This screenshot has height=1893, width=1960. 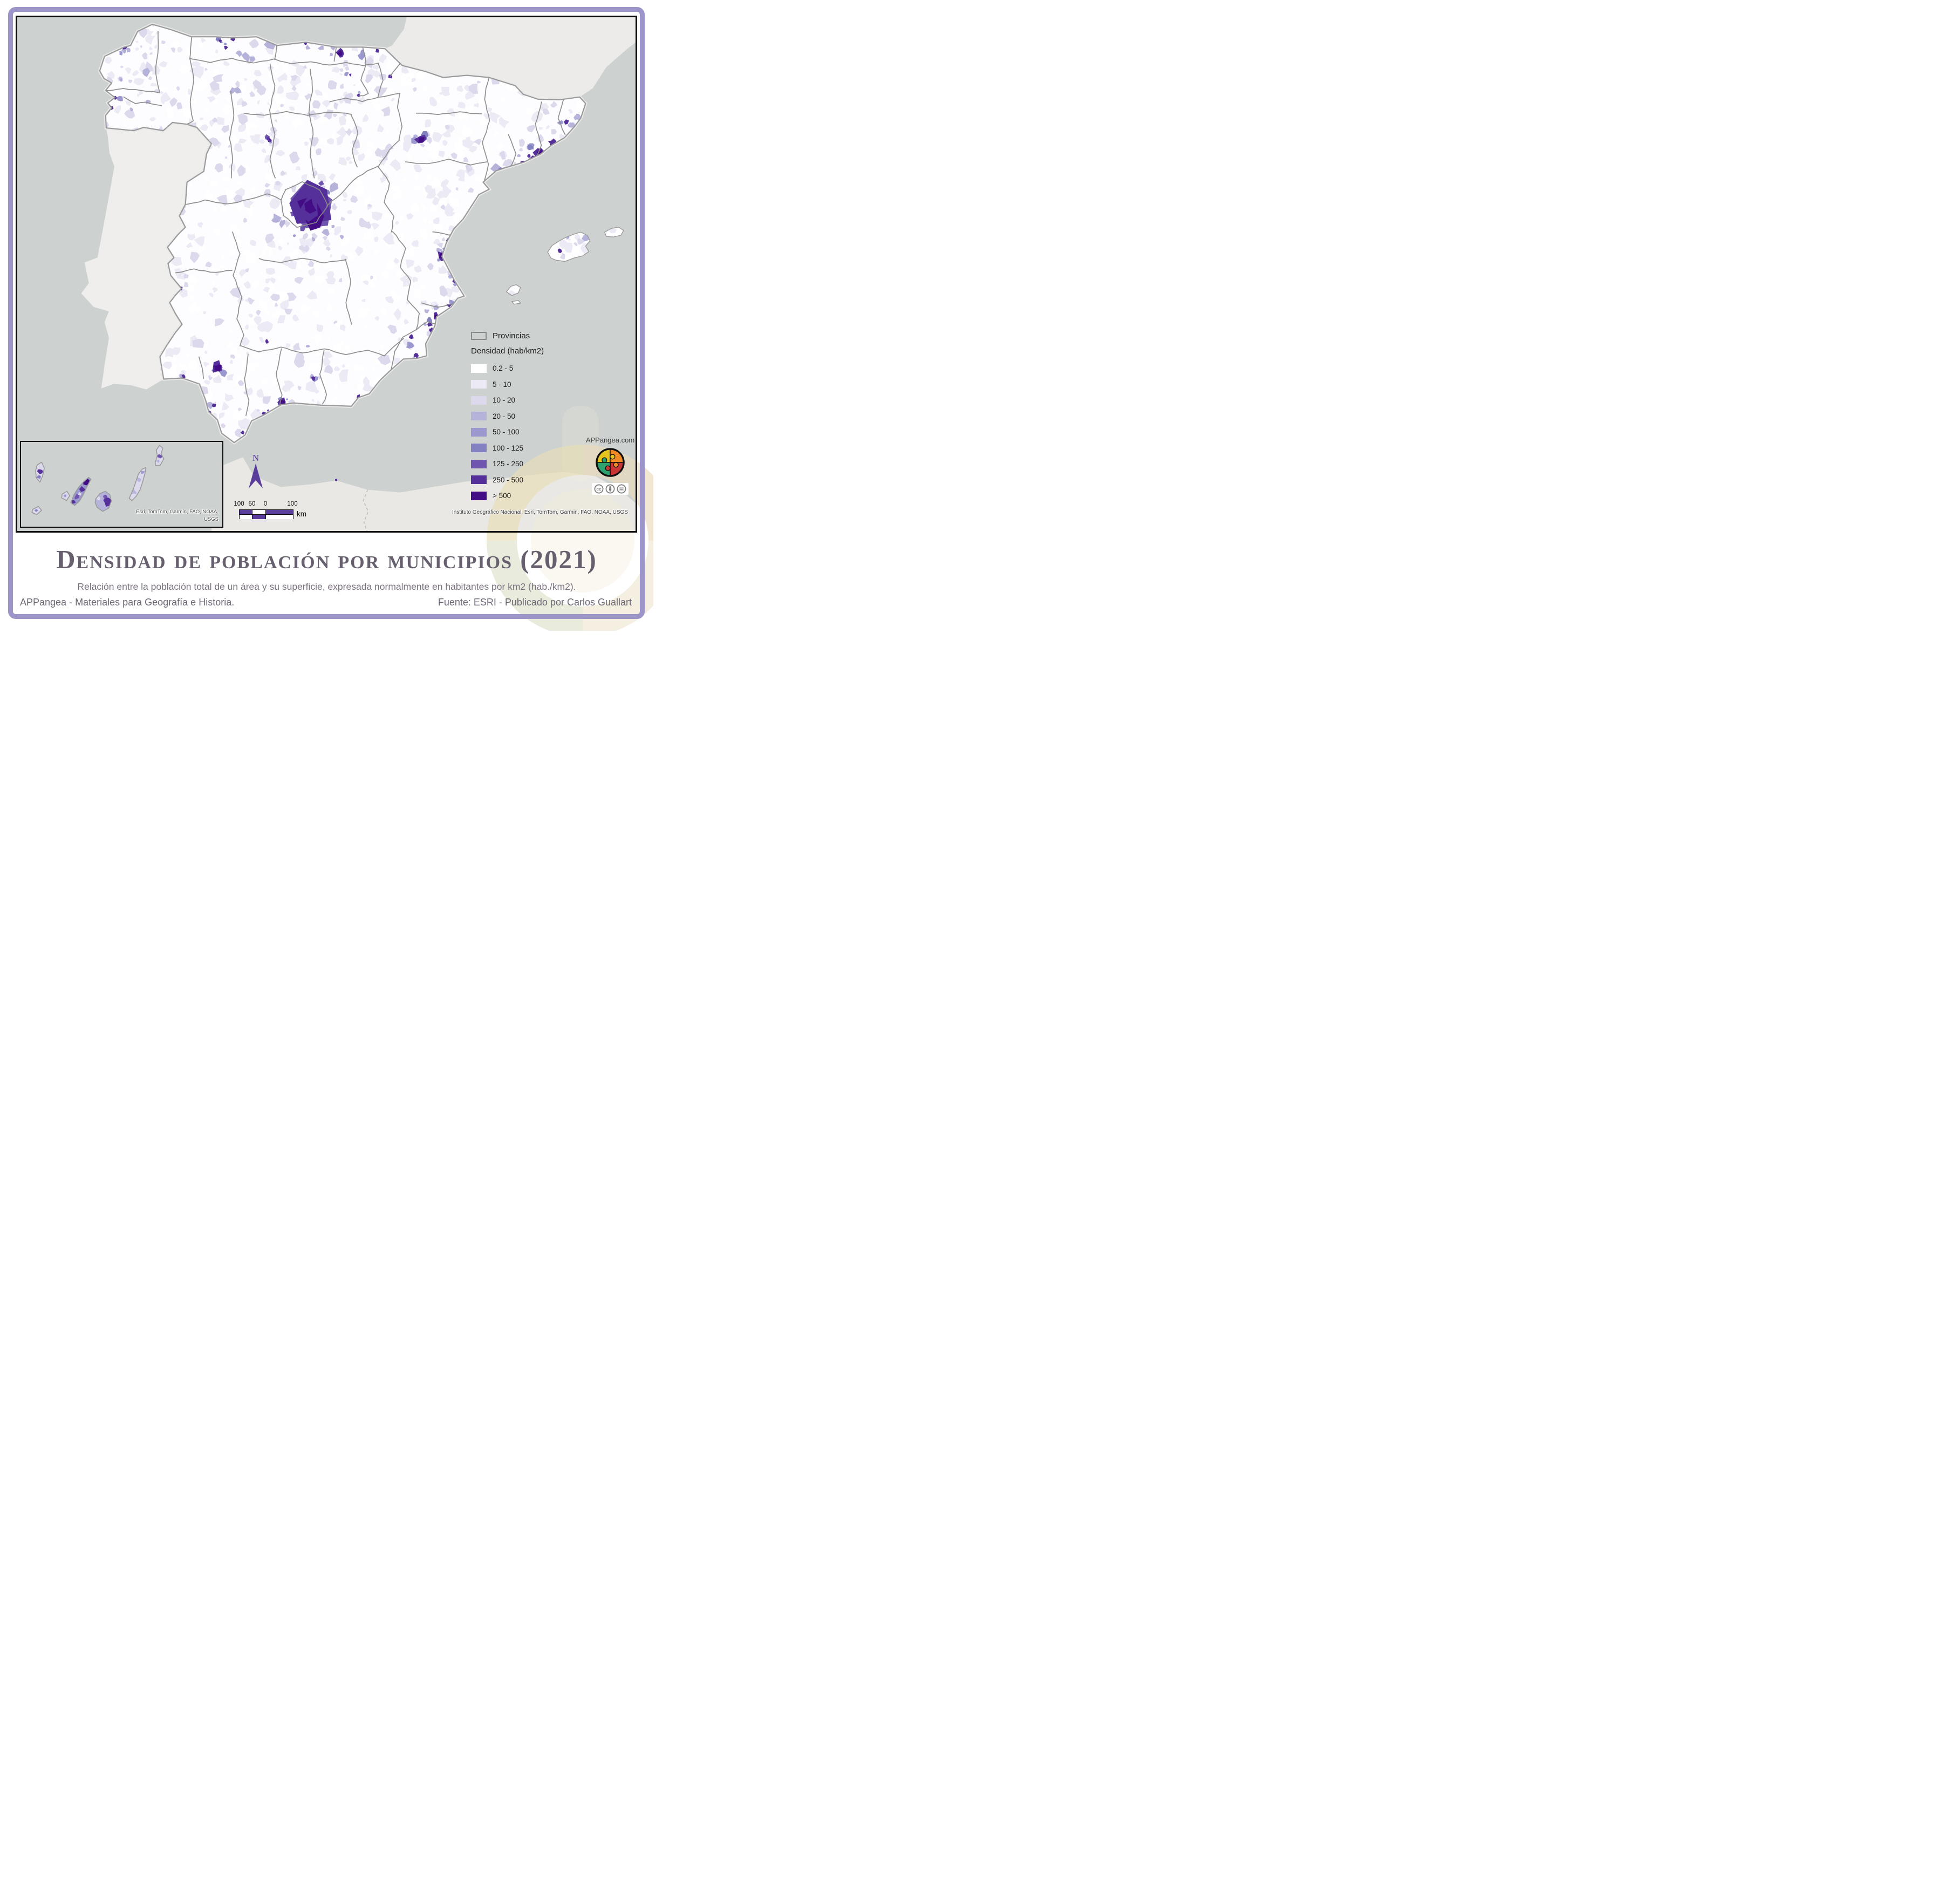 I want to click on legend-class-6: 125 - 250, so click(x=507, y=464).